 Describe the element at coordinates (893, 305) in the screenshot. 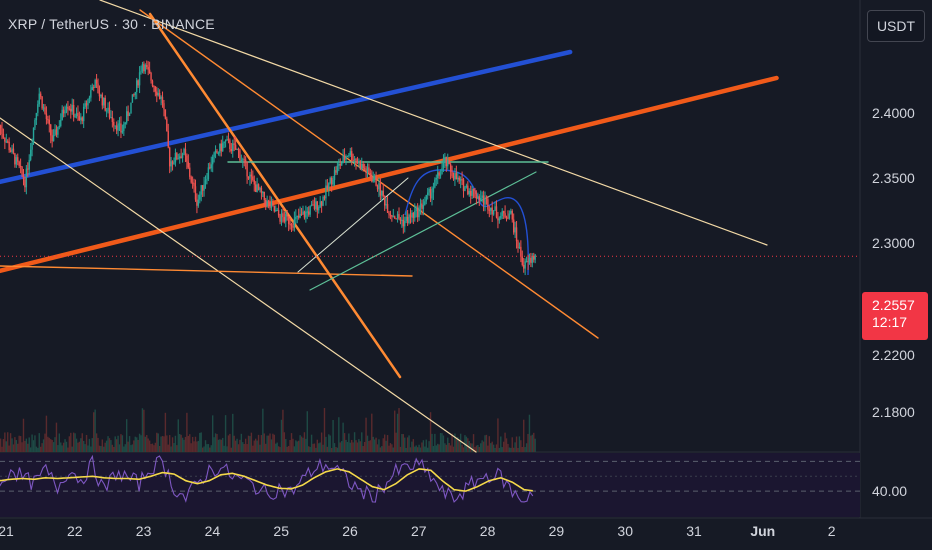

I see `current-price: 2.2557` at that location.